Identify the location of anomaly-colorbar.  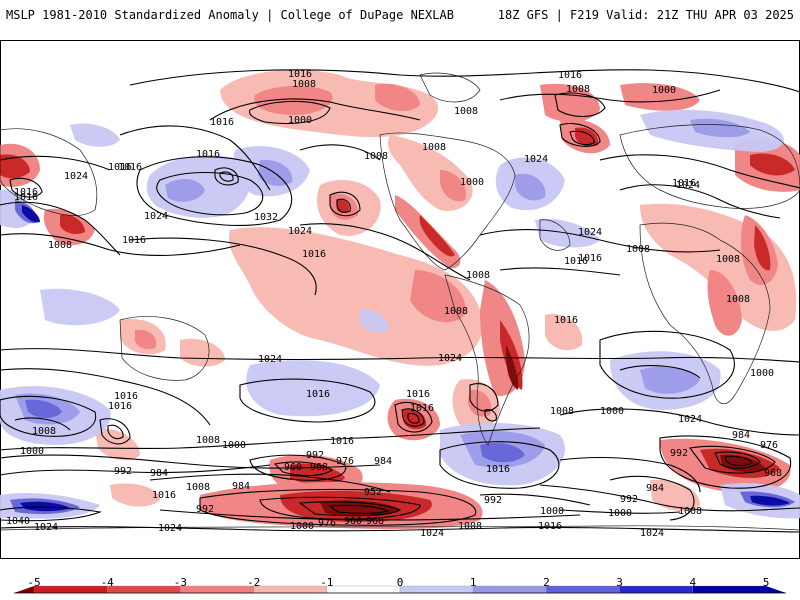
(400, 589).